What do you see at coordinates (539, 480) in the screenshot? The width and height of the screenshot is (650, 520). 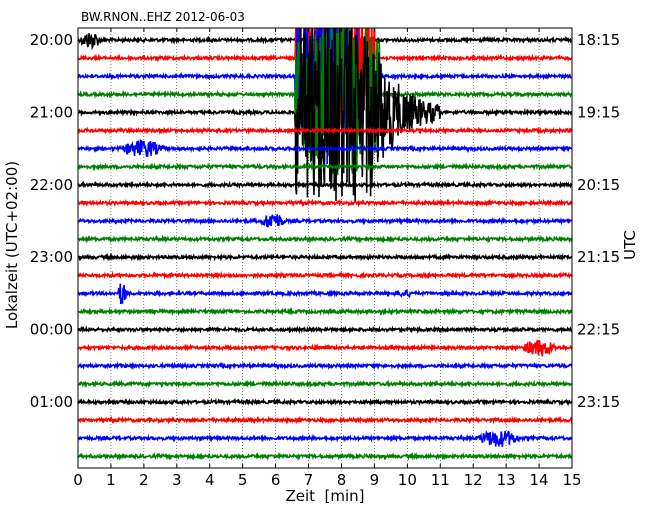 I see `x-tick-label: 14` at bounding box center [539, 480].